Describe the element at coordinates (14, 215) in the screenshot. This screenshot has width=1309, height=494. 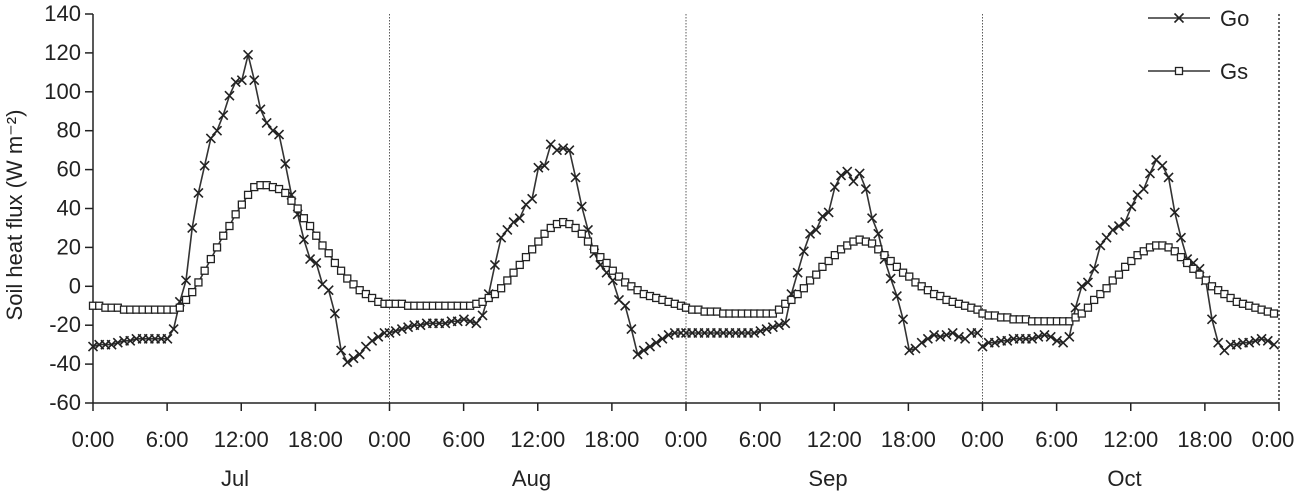
I see `y-axis-label: Soil heat flux (W m⁻²)` at that location.